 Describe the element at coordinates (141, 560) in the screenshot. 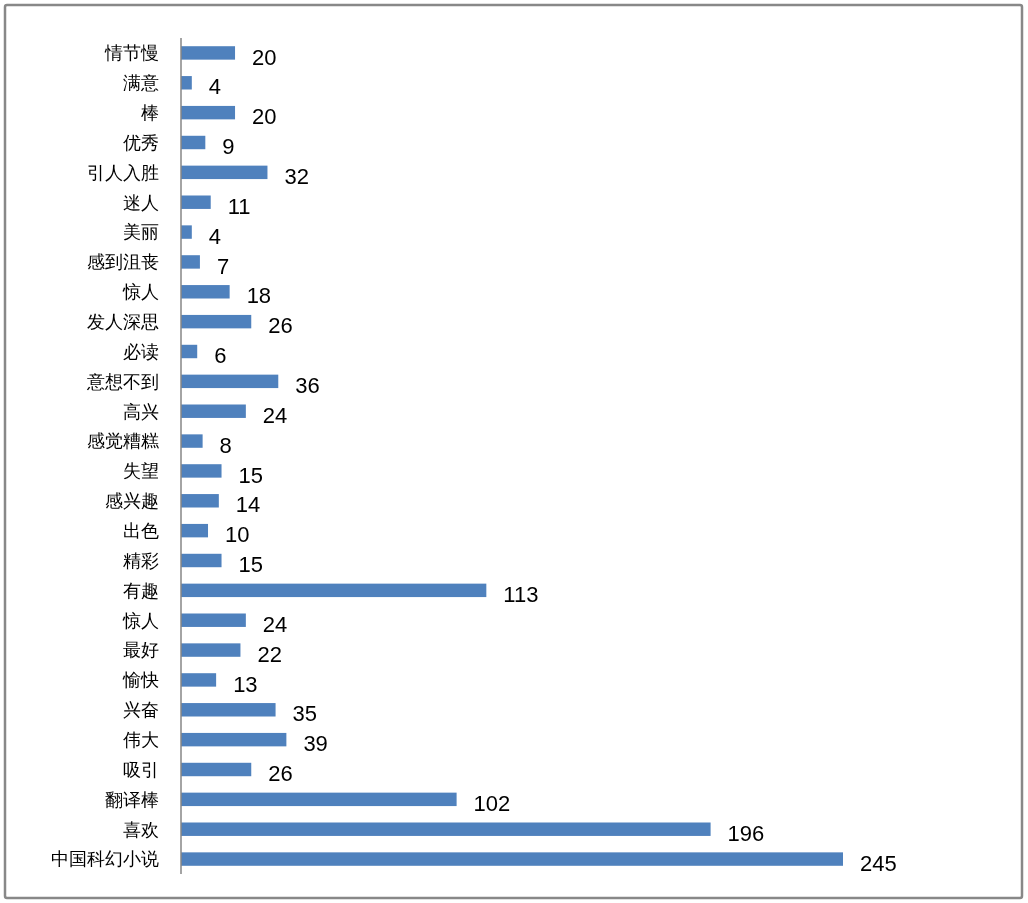

I see `y-tick-label: 精彩` at that location.